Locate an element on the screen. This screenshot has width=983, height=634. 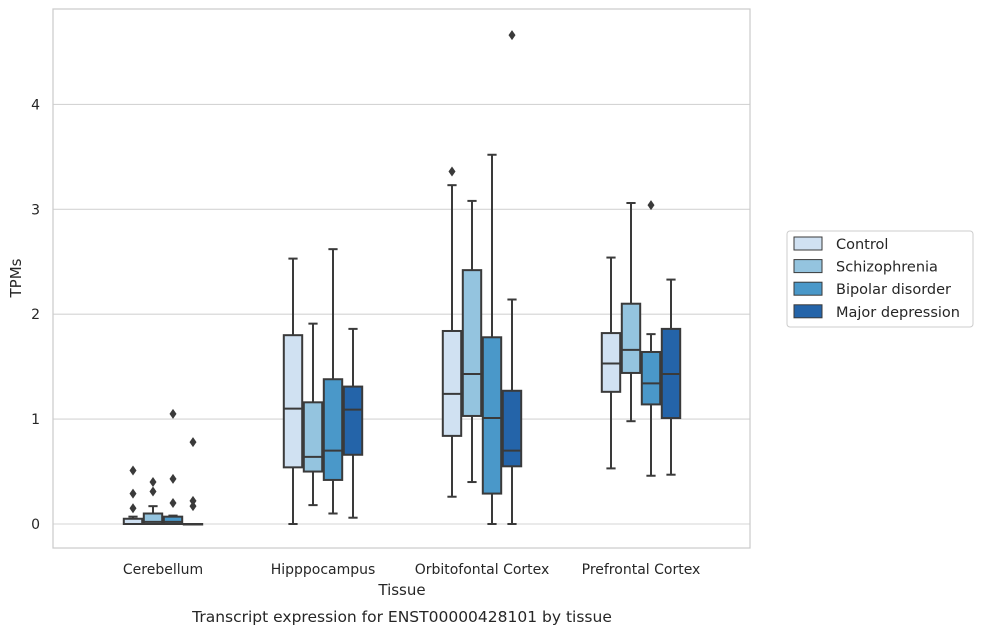
legend-label: Schizophrenia is located at coordinates (887, 268).